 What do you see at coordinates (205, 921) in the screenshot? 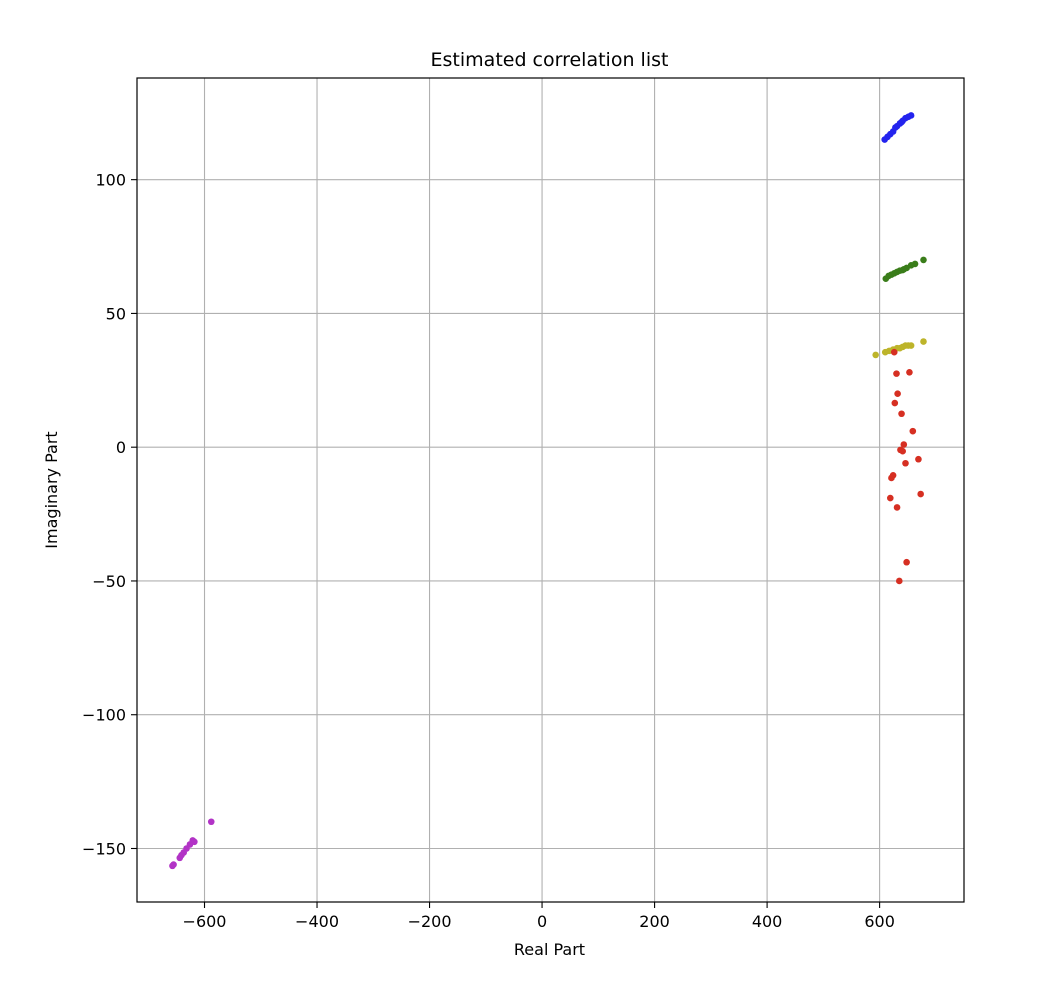
I see `x-tick-label: −600` at bounding box center [205, 921].